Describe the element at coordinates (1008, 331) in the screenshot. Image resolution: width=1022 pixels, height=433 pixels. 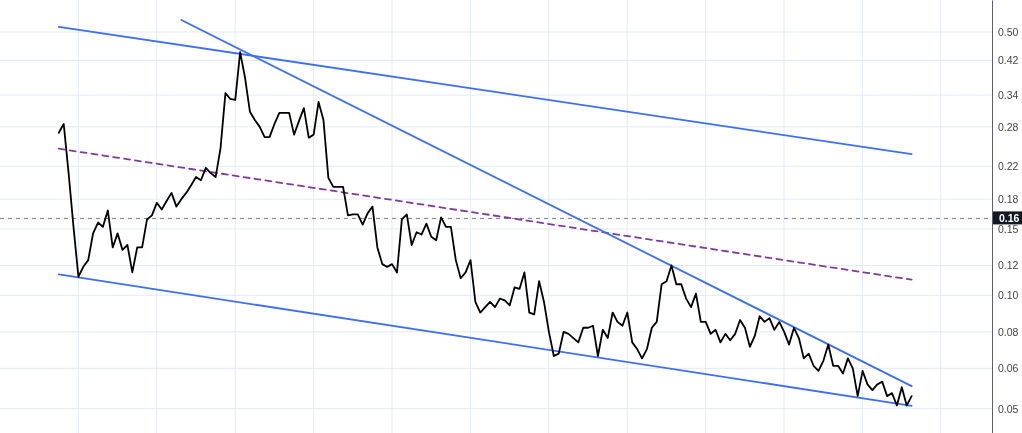
I see `y-tick-label: 0.08` at that location.